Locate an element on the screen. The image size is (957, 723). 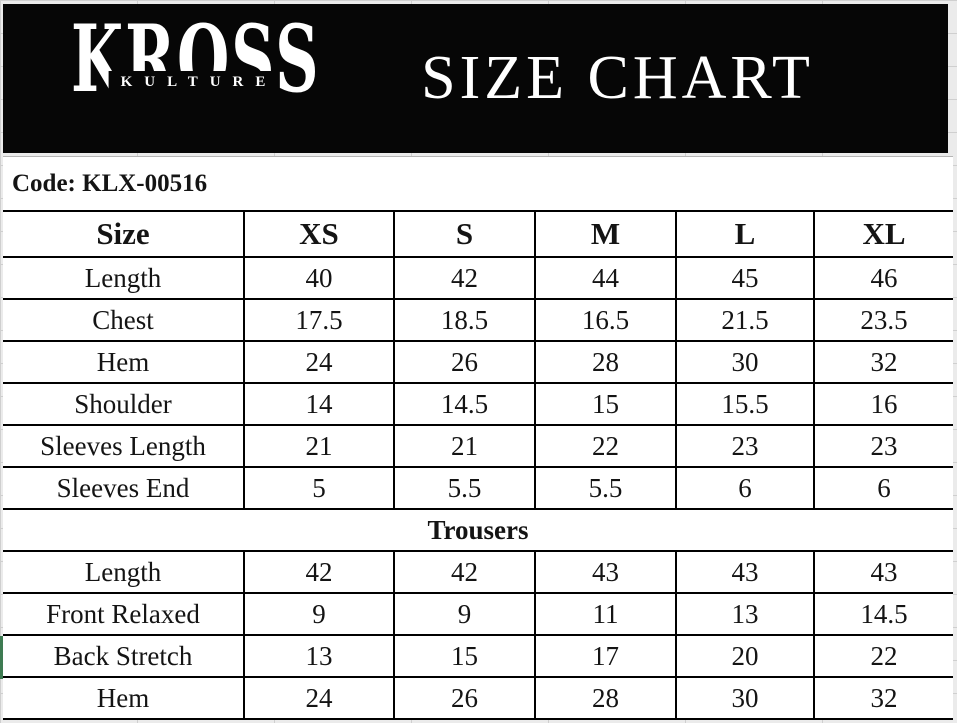
table-row-trouser-length: Length 42 42 43 43 43 is located at coordinates (478, 573).